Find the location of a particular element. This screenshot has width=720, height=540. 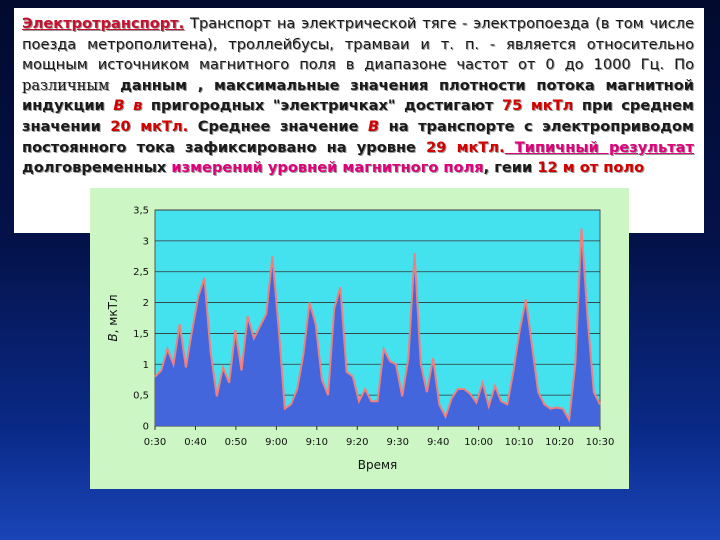

y-tick-label: 2,5 is located at coordinates (141, 272).